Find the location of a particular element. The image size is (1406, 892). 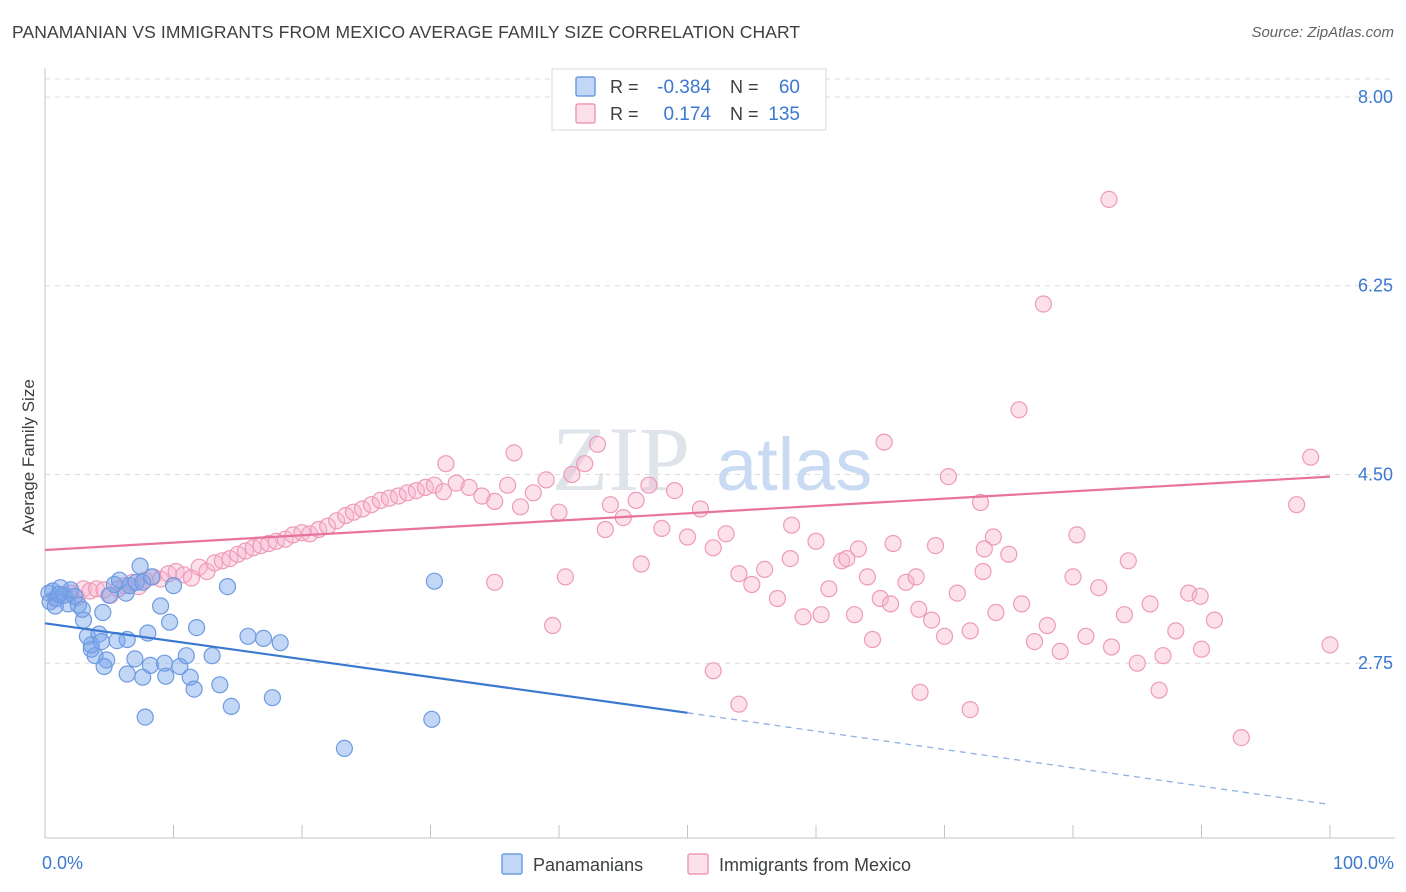

watermark-atlas: atlas is located at coordinates (794, 464).